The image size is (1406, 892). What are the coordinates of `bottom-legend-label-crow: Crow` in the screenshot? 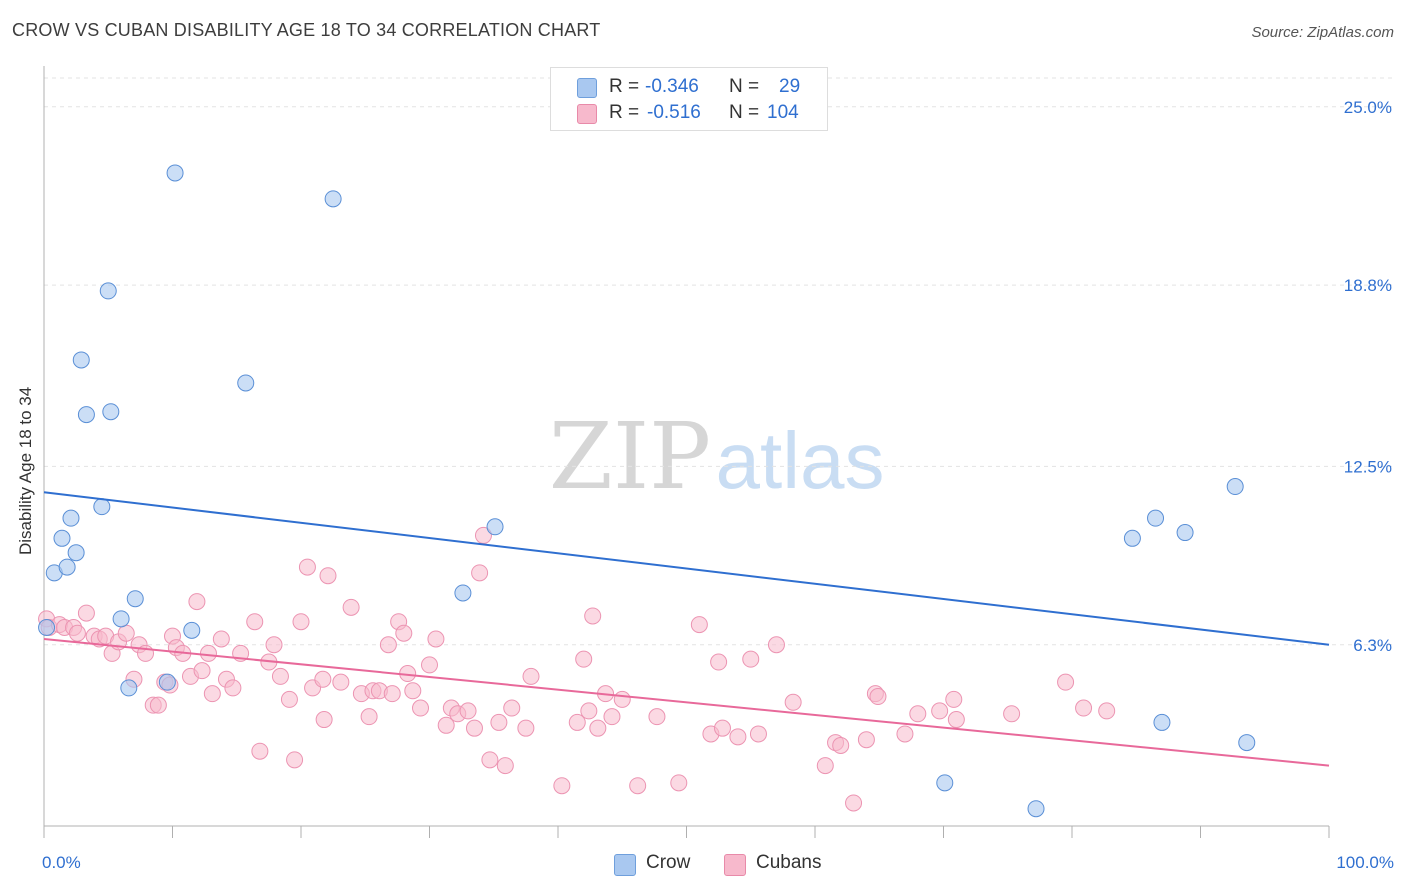 It's located at (668, 862).